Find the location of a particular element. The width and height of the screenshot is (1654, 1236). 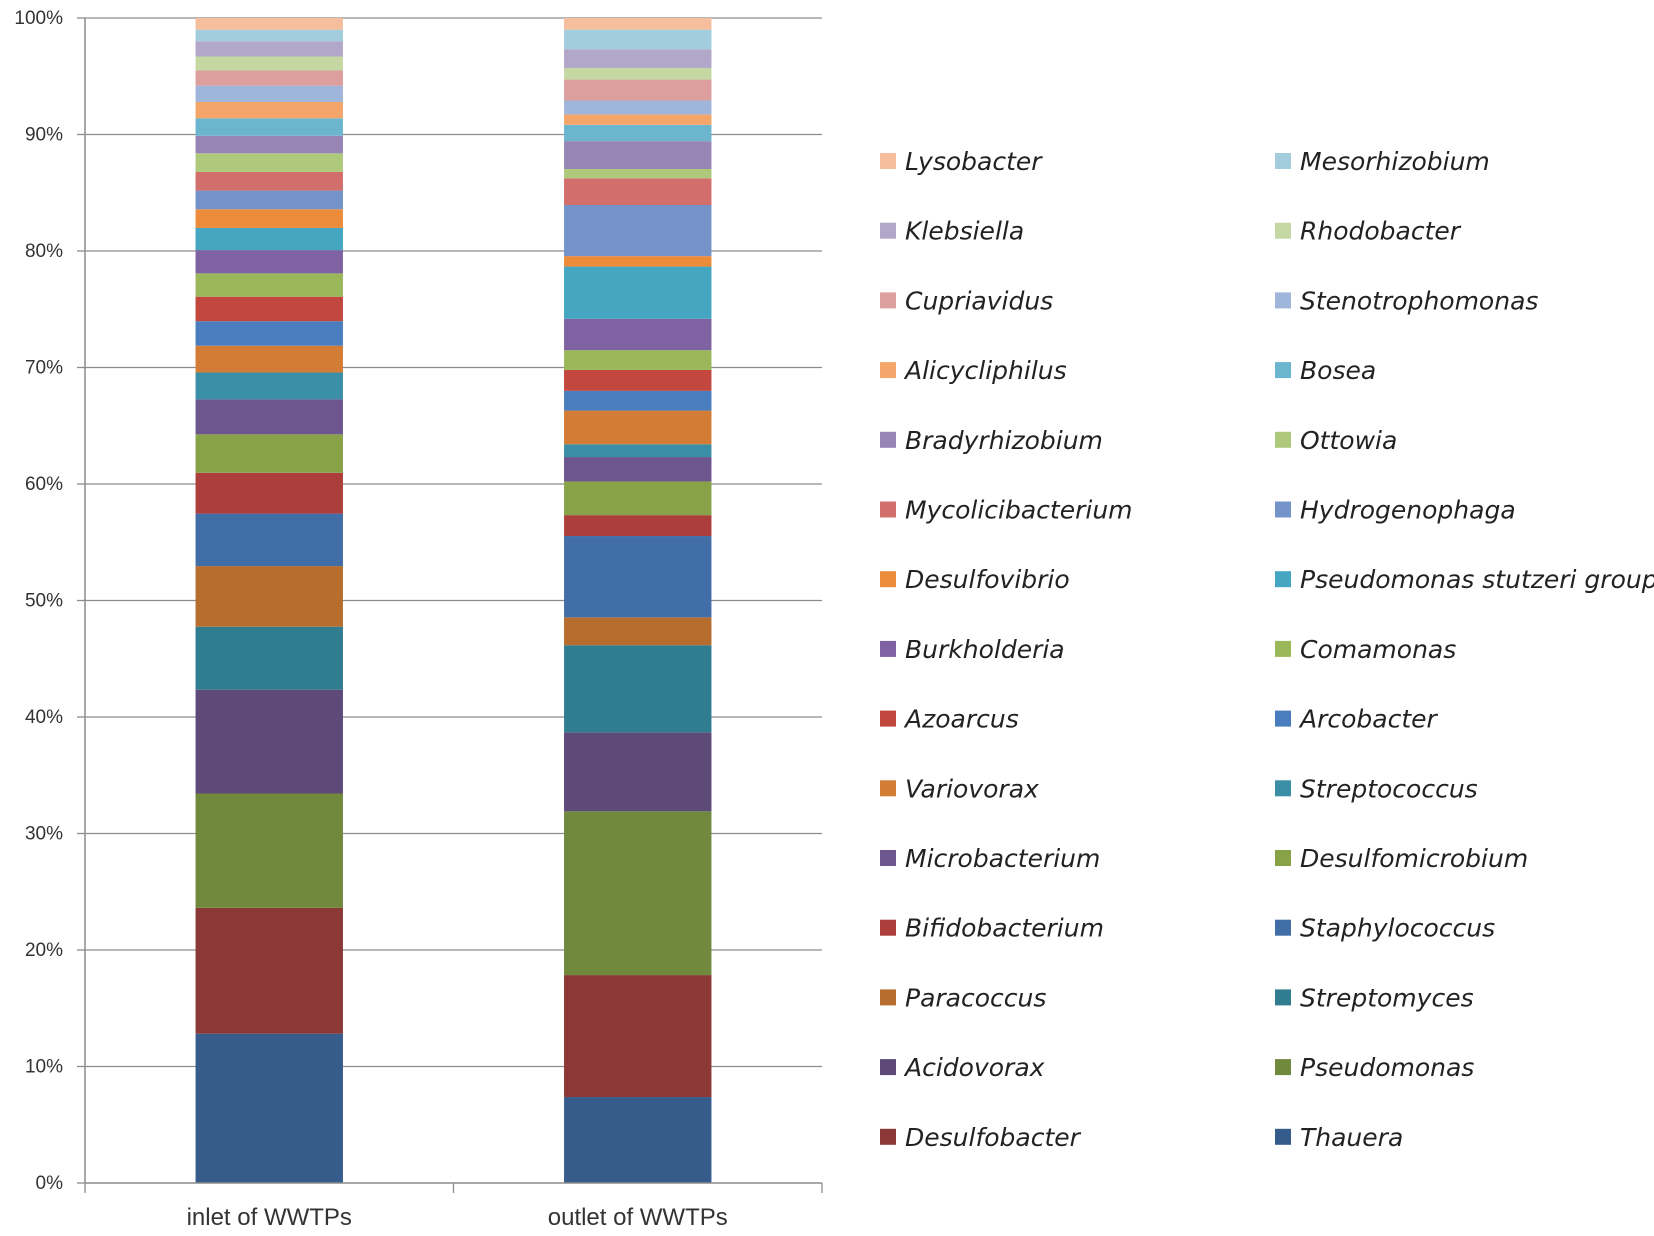

legend-label: Stenotrophomonas is located at coordinates (1419, 300).